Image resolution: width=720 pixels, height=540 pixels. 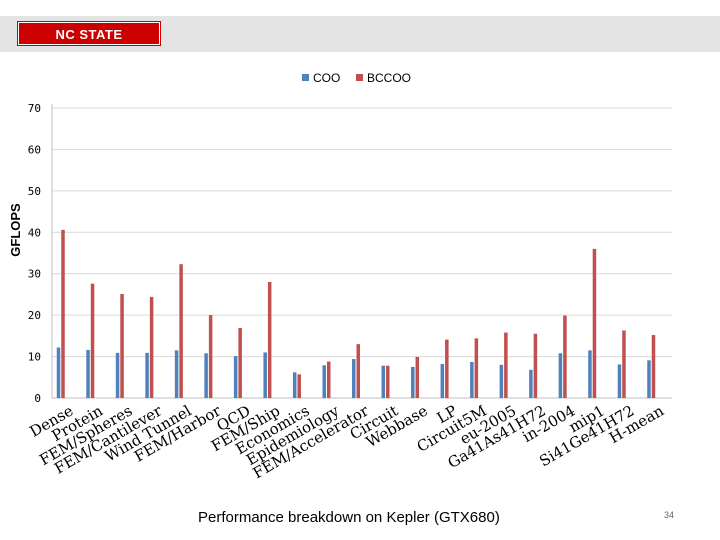 What do you see at coordinates (89, 57) in the screenshot?
I see `logo-thin-text: UNIVERSITY` at bounding box center [89, 57].